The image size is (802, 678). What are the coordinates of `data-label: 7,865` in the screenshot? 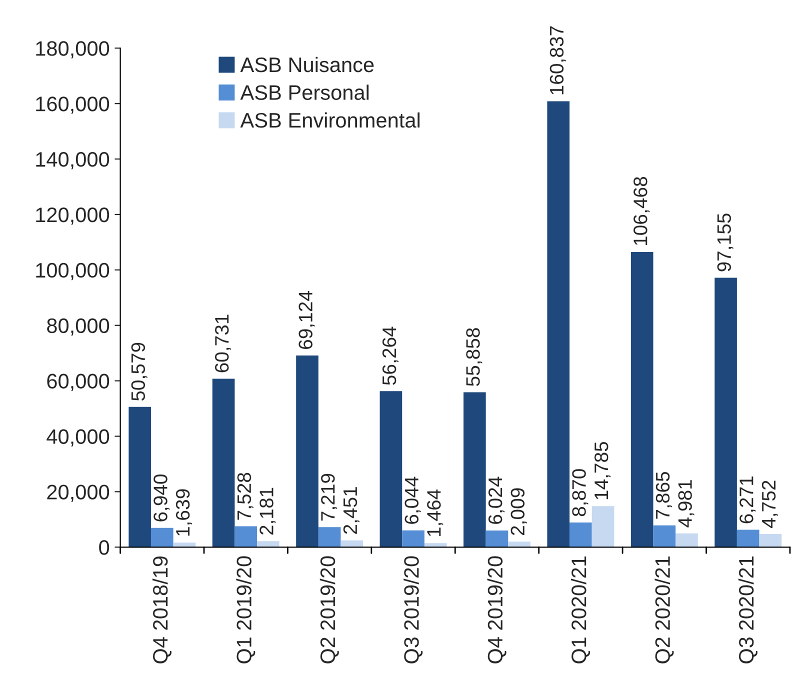 It's located at (664, 495).